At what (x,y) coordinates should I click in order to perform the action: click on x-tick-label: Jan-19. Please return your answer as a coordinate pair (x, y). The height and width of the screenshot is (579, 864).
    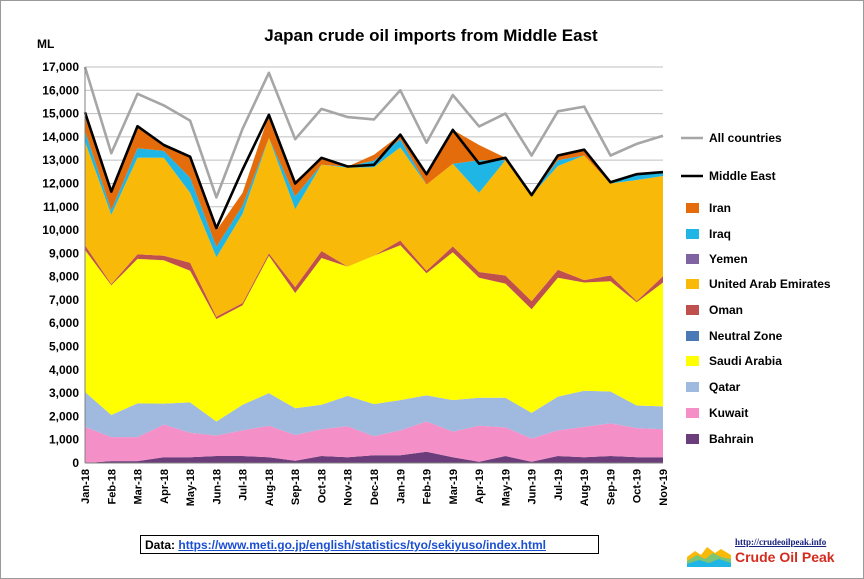
    Looking at the image, I should click on (401, 486).